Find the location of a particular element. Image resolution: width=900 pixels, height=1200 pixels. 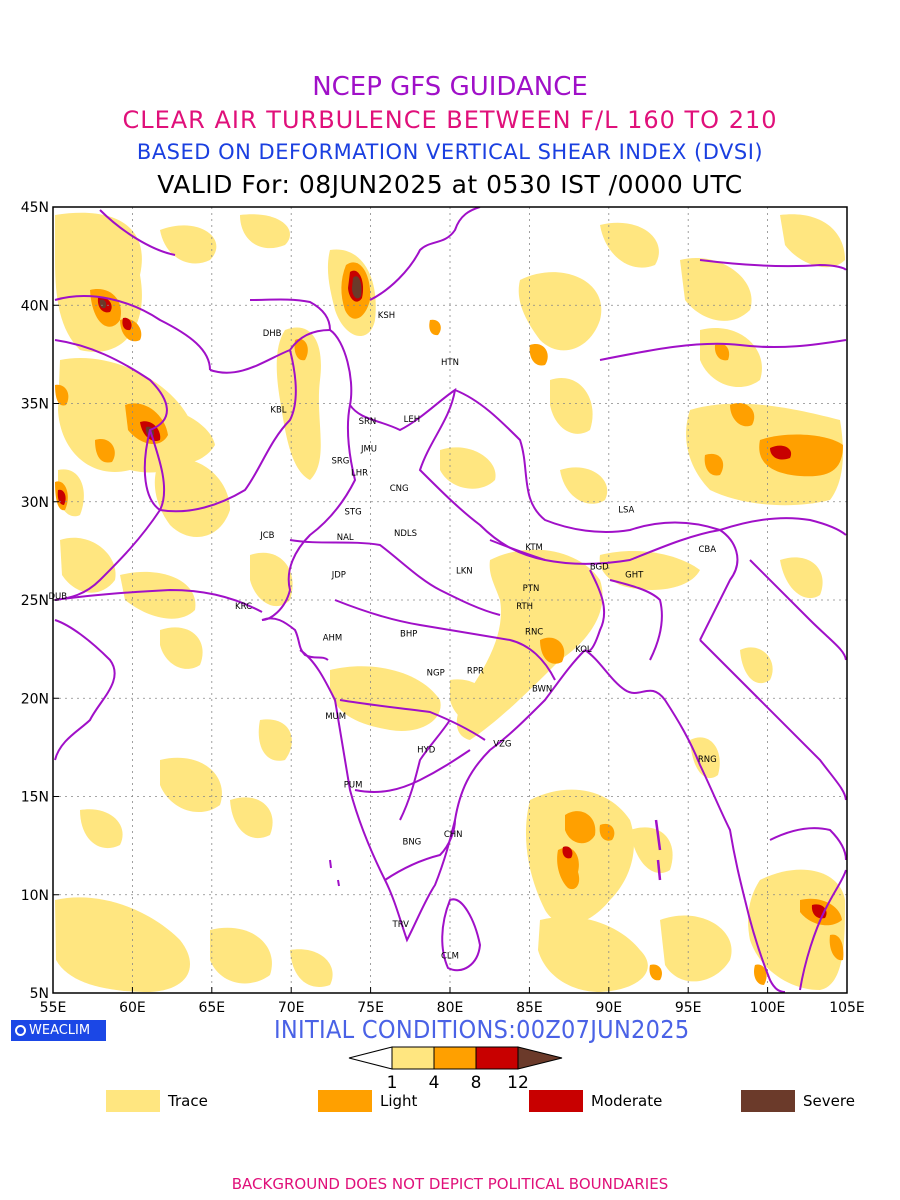

city-label-ktm: KTM is located at coordinates (533, 548).